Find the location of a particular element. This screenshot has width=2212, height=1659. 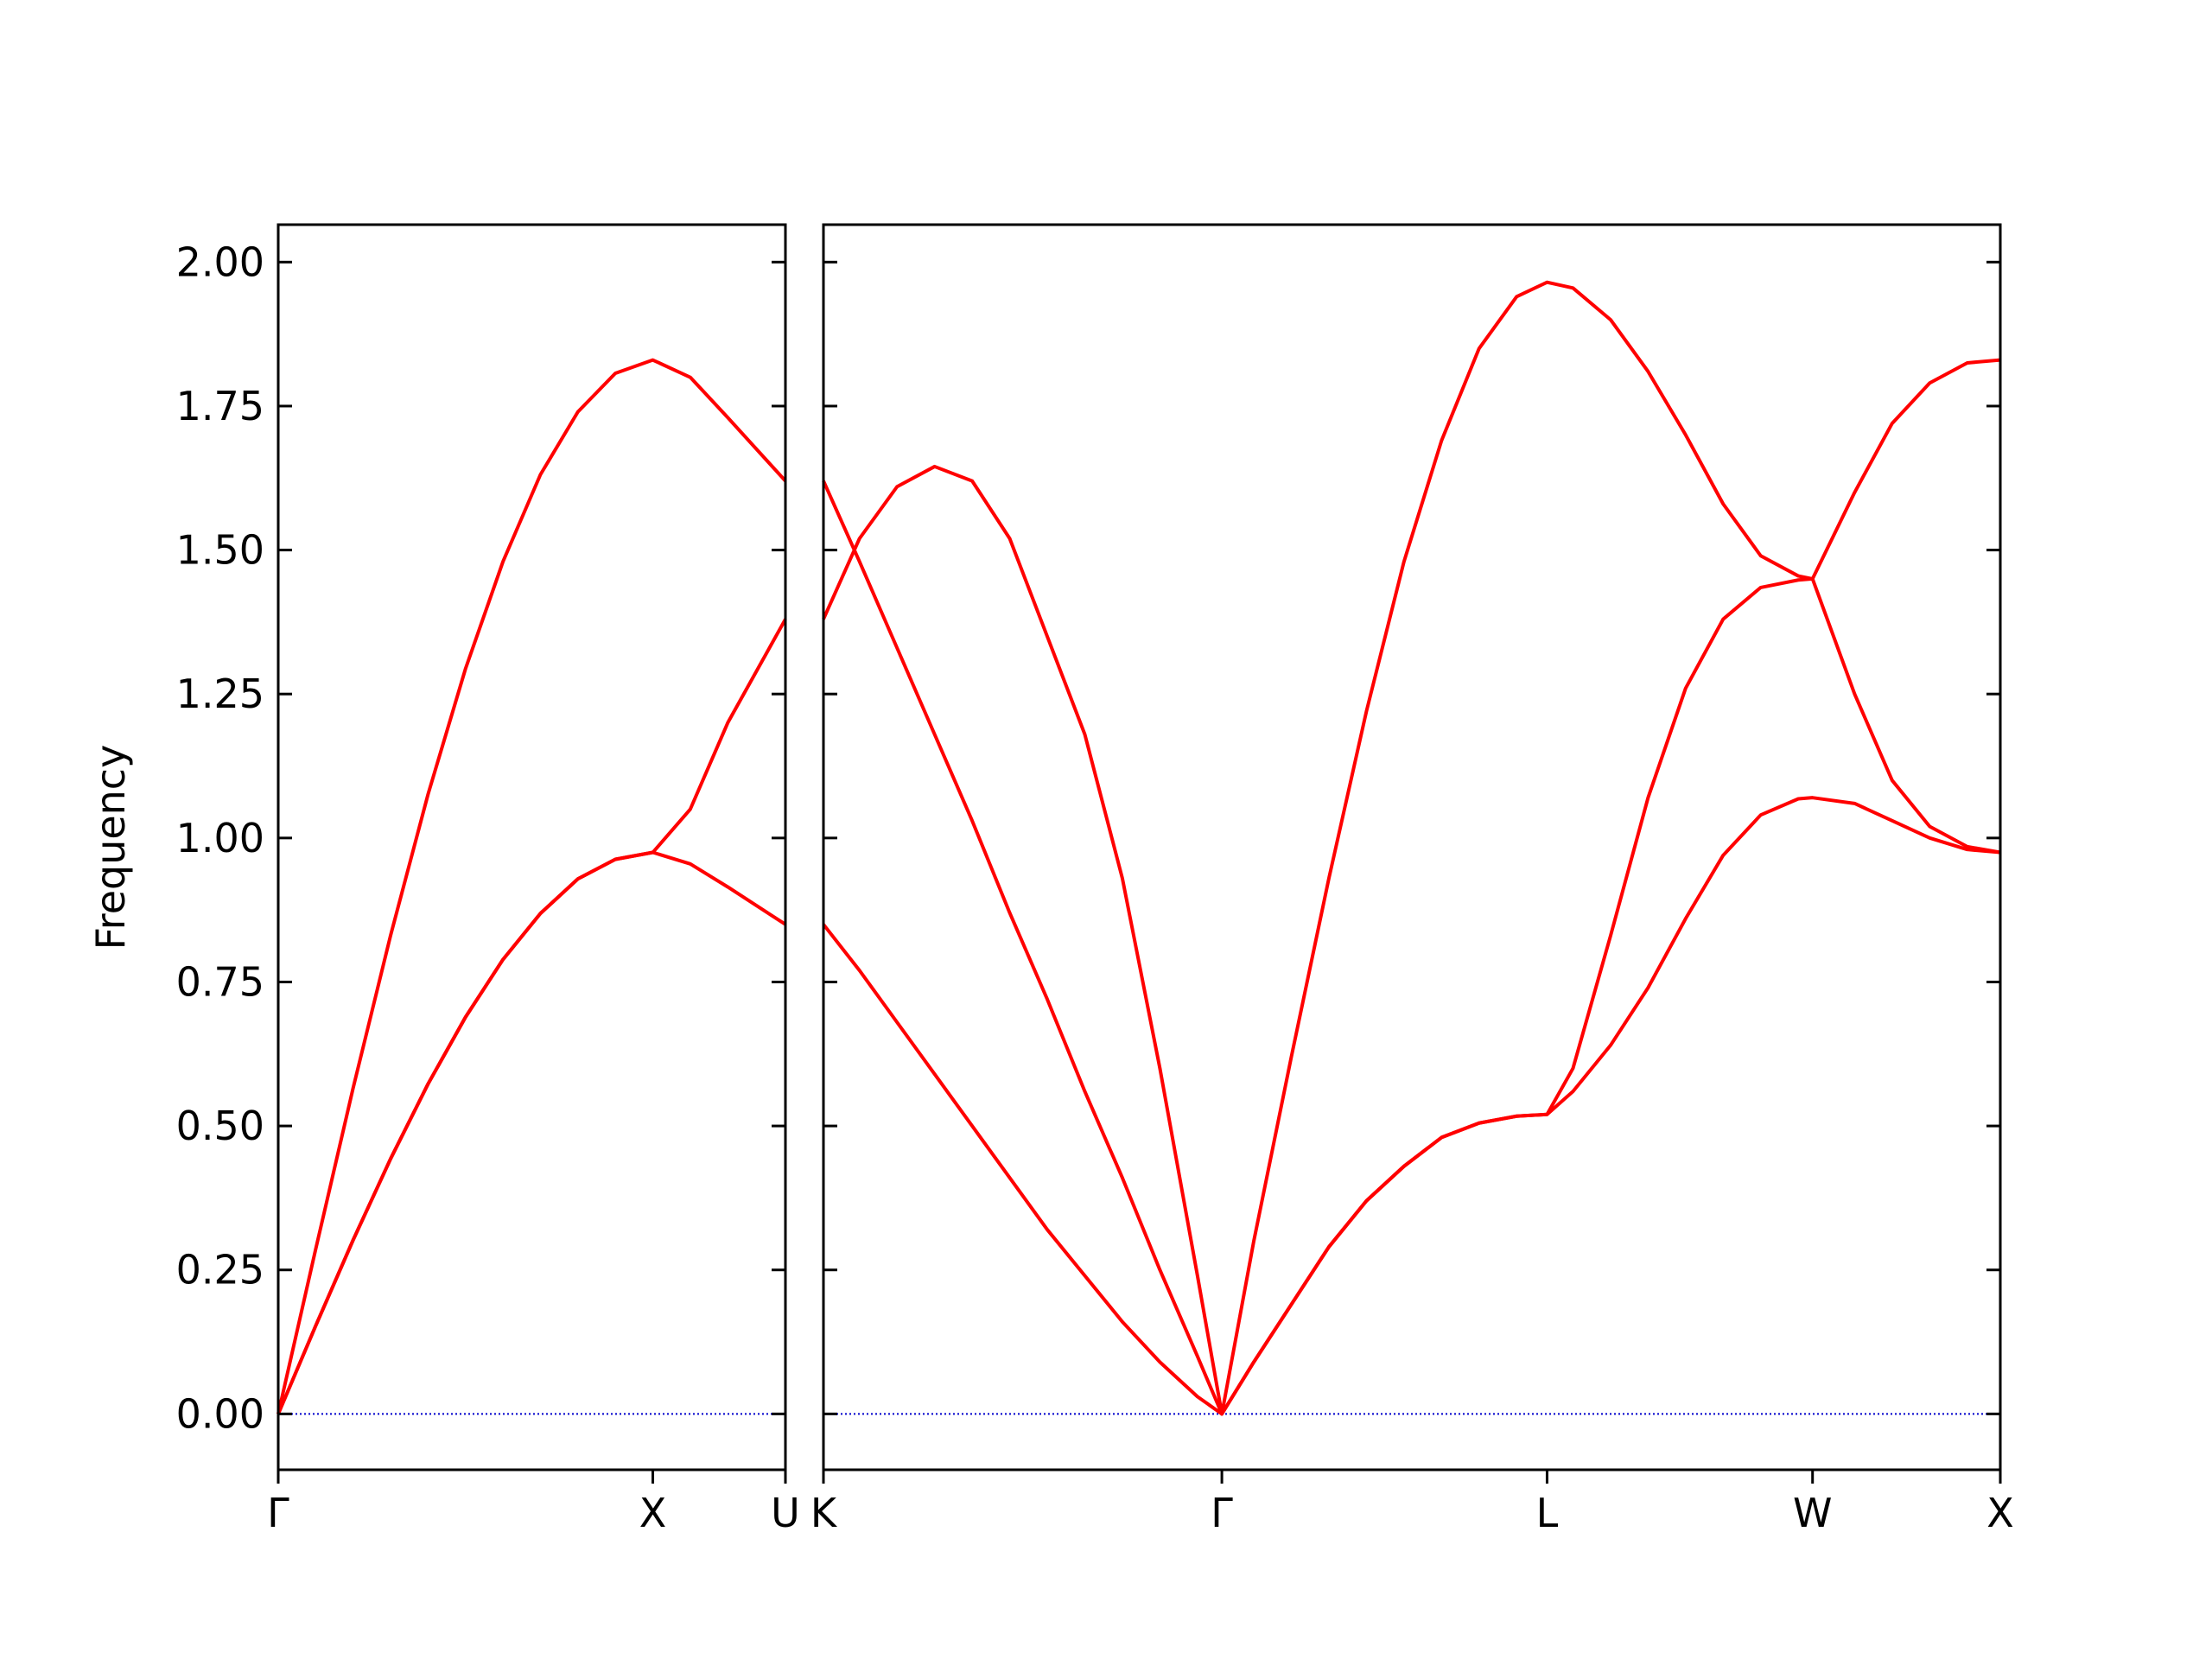

y-tick-label: 0.25 is located at coordinates (220, 1270).